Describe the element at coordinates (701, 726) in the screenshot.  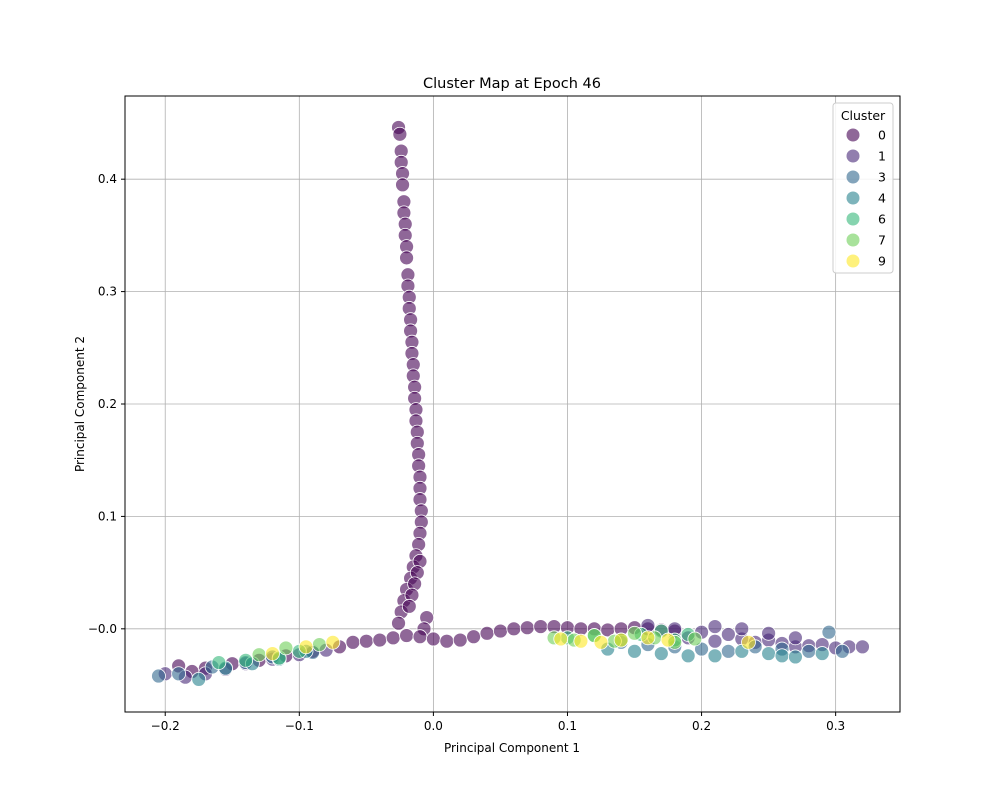
I see `x-tick-label: 0.2` at that location.